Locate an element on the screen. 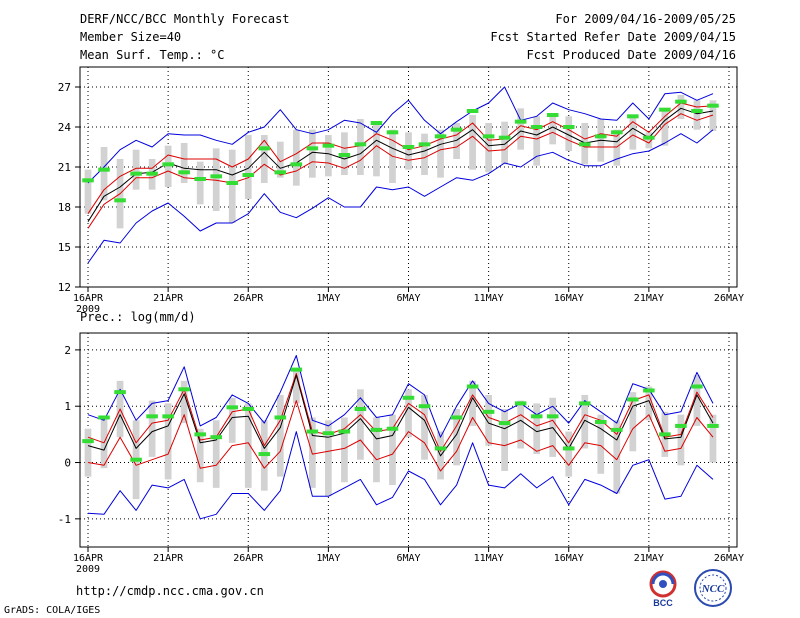 The height and width of the screenshot is (618, 800). variable-label: Mean Surf. Temp.: °C is located at coordinates (152, 55).